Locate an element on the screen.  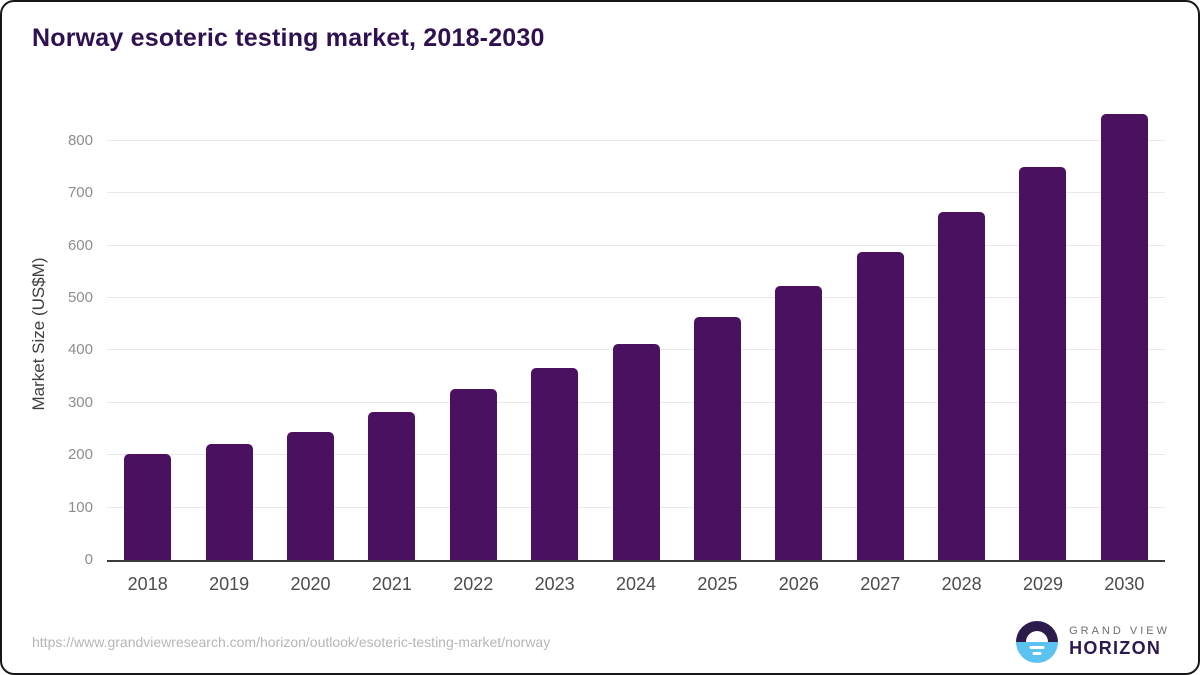
bar-2024 is located at coordinates (636, 452).